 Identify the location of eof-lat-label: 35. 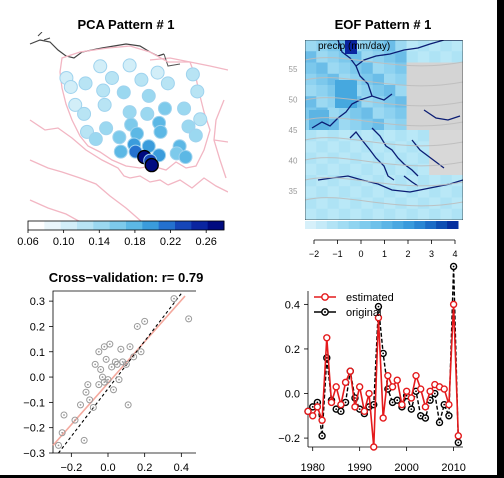
(293, 191).